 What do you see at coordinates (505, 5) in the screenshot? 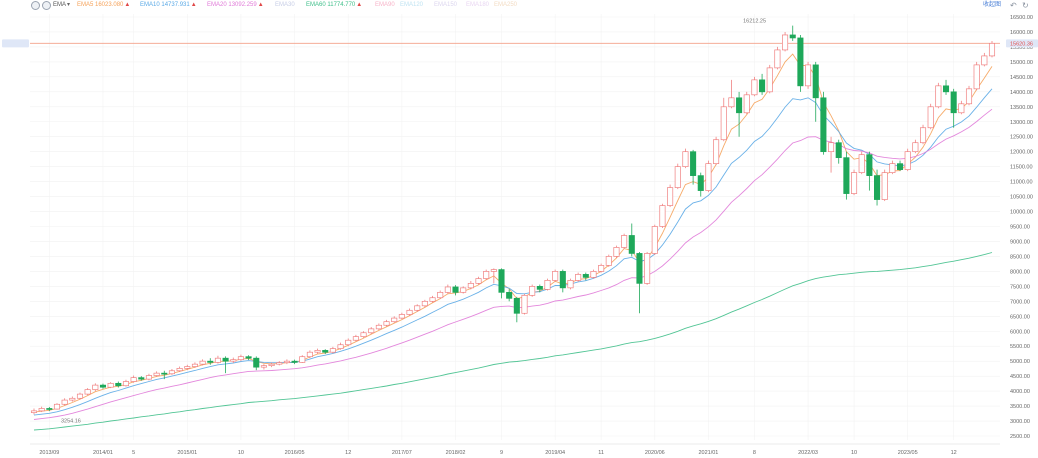
I see `legend-ema250: EMA250` at bounding box center [505, 5].